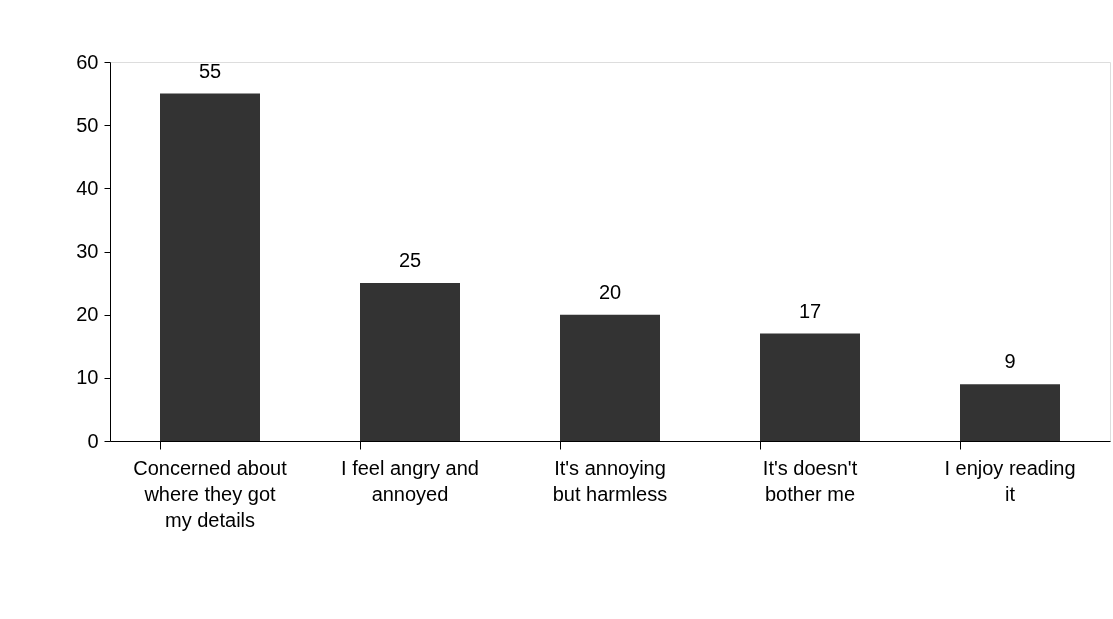  What do you see at coordinates (810, 310) in the screenshot?
I see `data-label: 17` at bounding box center [810, 310].